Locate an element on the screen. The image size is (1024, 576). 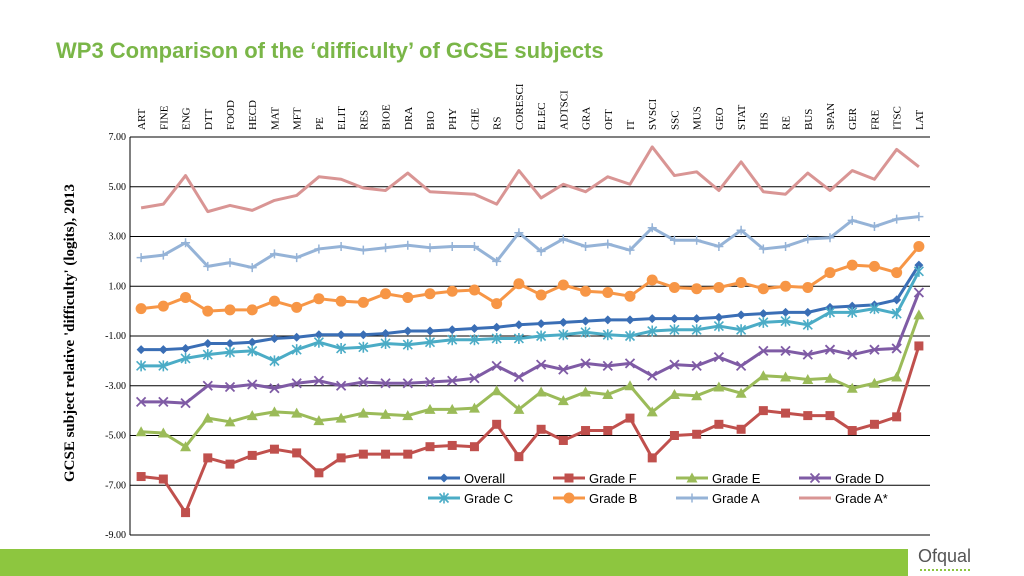
legend-label: Grade C is located at coordinates (488, 498).